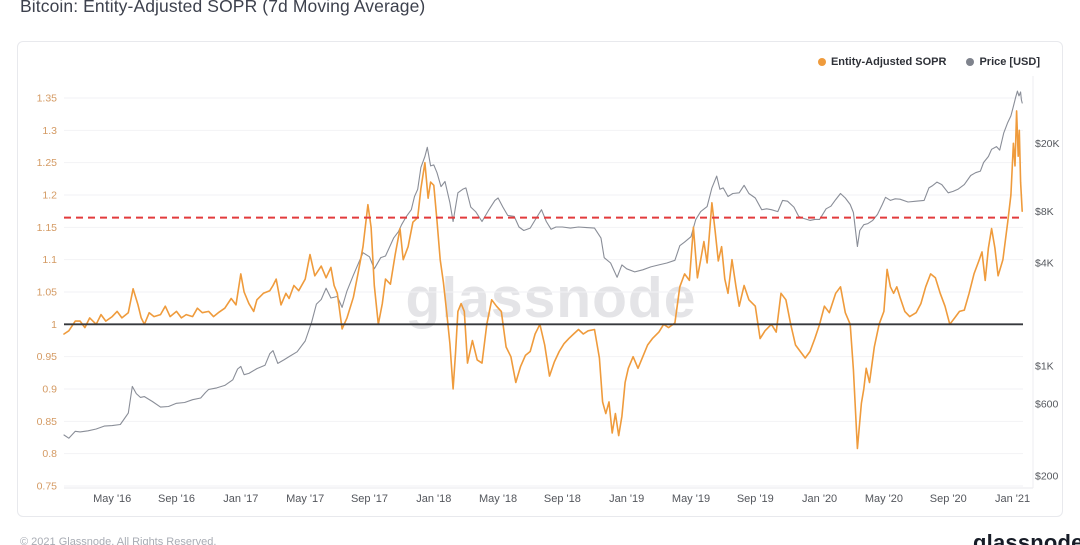 This screenshot has width=1080, height=545. I want to click on svg-text: $200, so click(1047, 477).